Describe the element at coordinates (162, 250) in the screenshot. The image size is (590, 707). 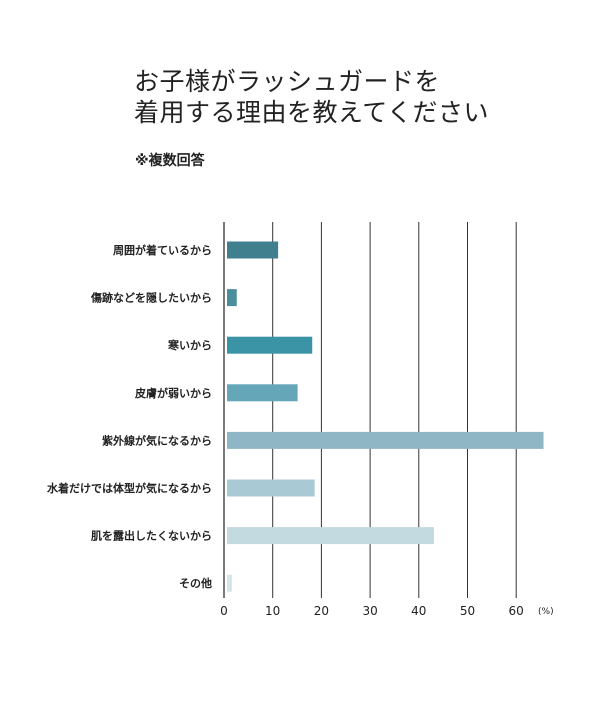
I see `category-label: 周囲が着ているから` at that location.